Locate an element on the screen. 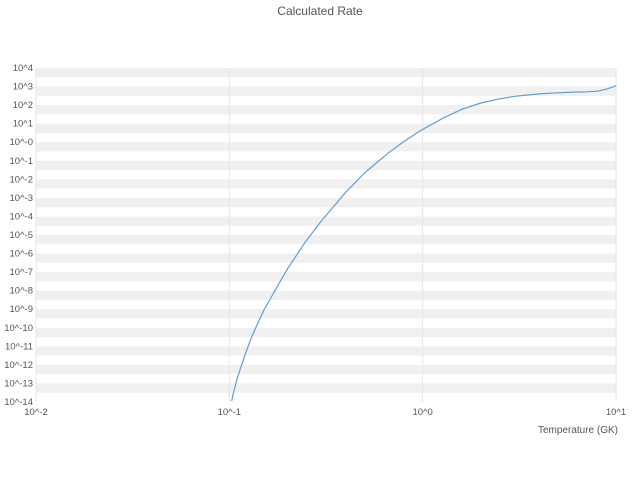 This screenshot has height=480, width=640. y-tick-label: 10^4 is located at coordinates (23, 68).